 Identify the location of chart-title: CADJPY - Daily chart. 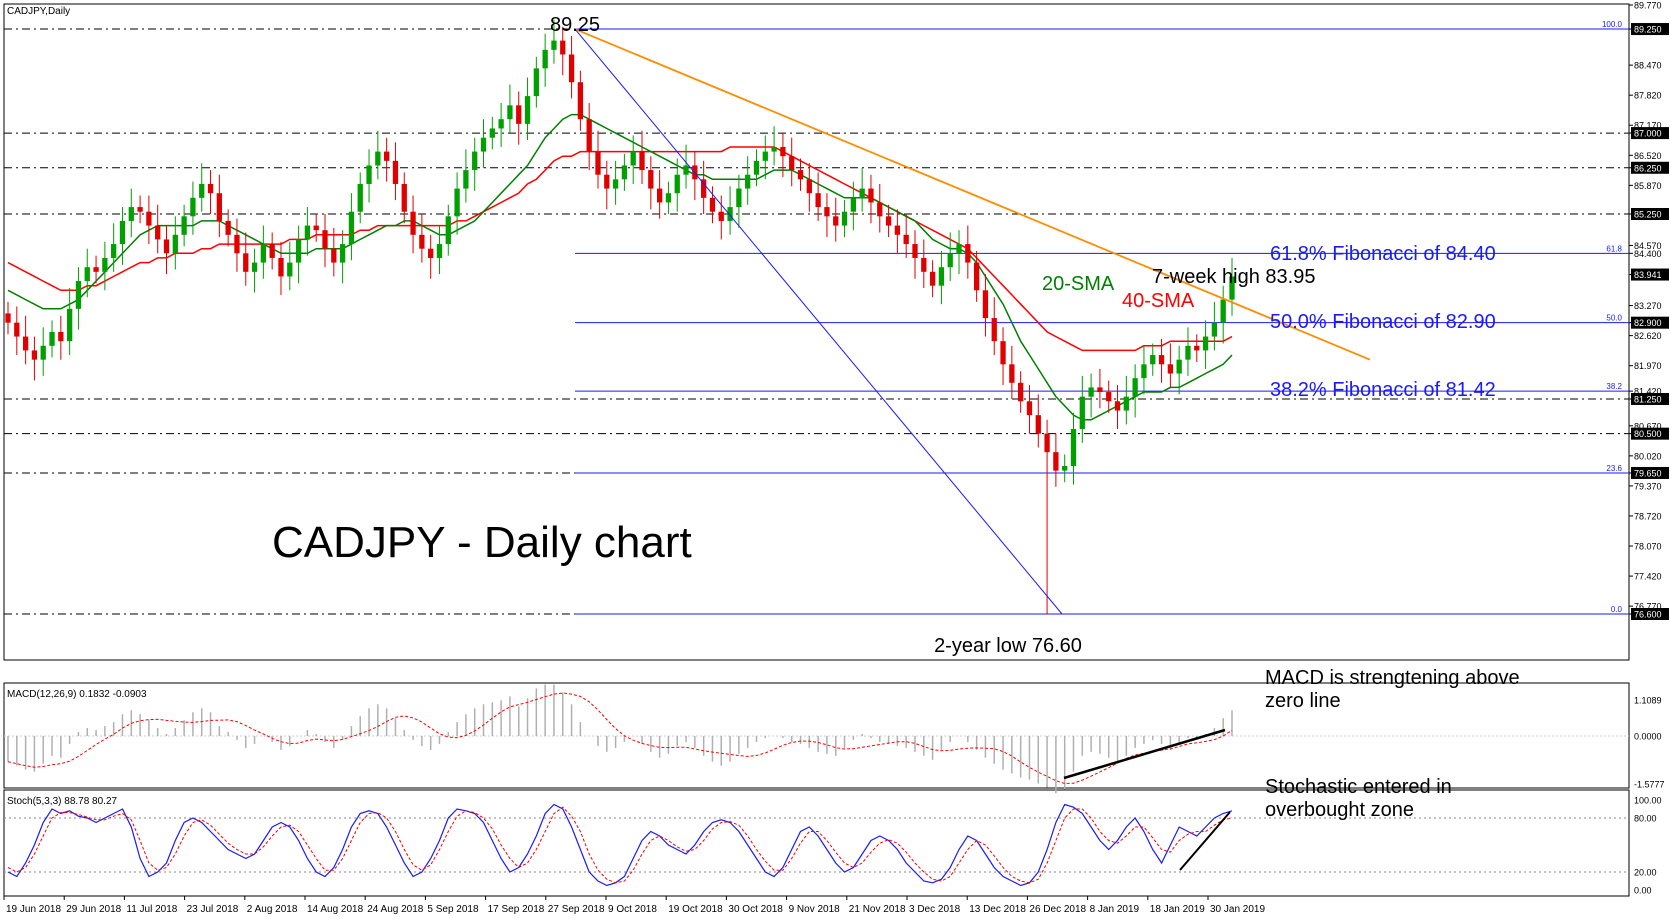
(482, 542).